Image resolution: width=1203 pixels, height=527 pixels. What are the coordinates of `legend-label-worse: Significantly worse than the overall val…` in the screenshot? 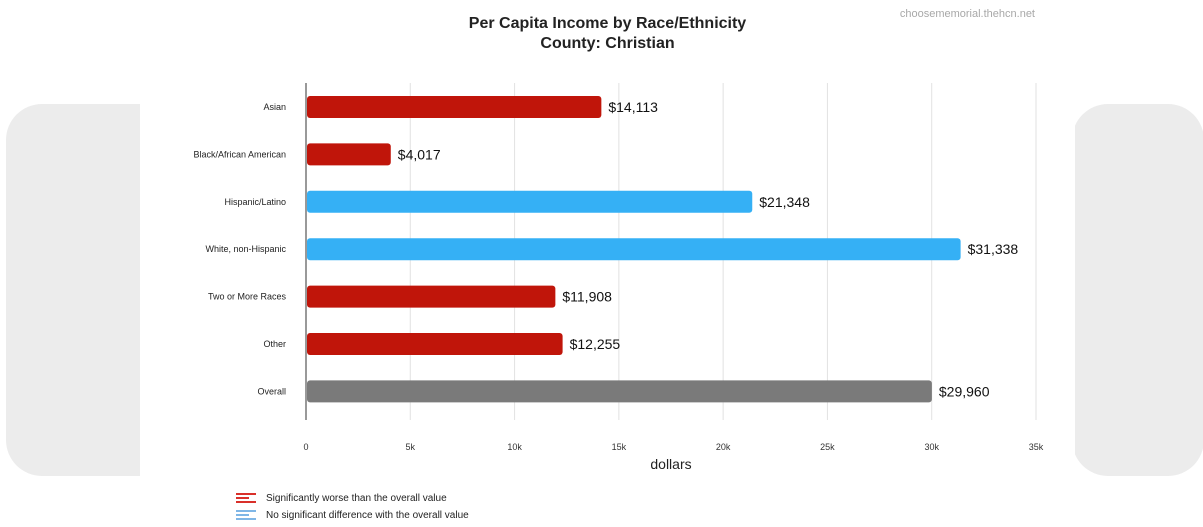 It's located at (356, 498).